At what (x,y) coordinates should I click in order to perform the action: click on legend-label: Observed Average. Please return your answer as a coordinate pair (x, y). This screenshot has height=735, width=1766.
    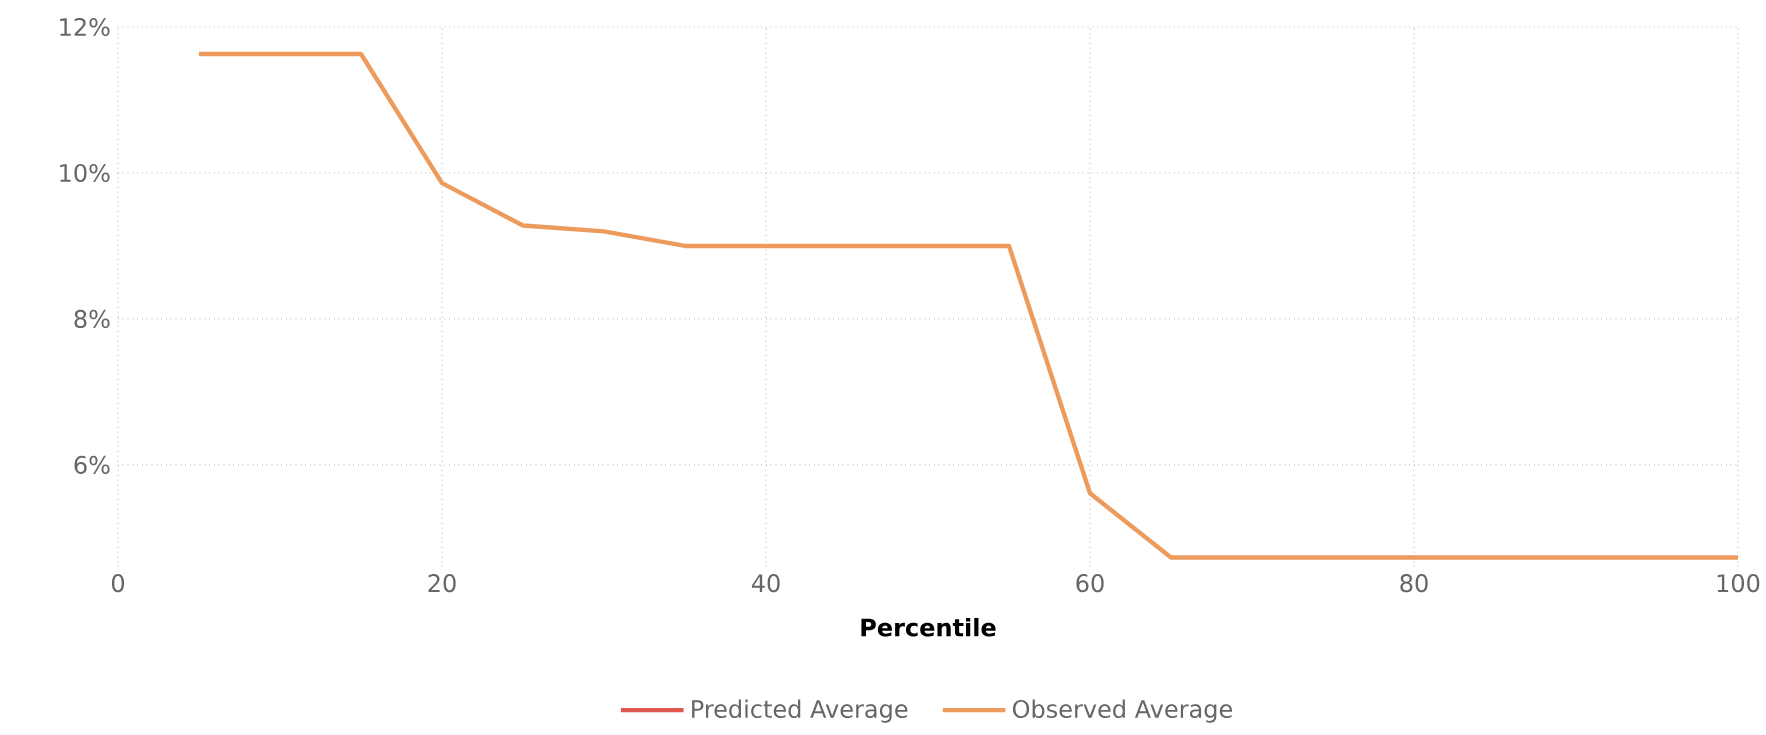
    Looking at the image, I should click on (1122, 711).